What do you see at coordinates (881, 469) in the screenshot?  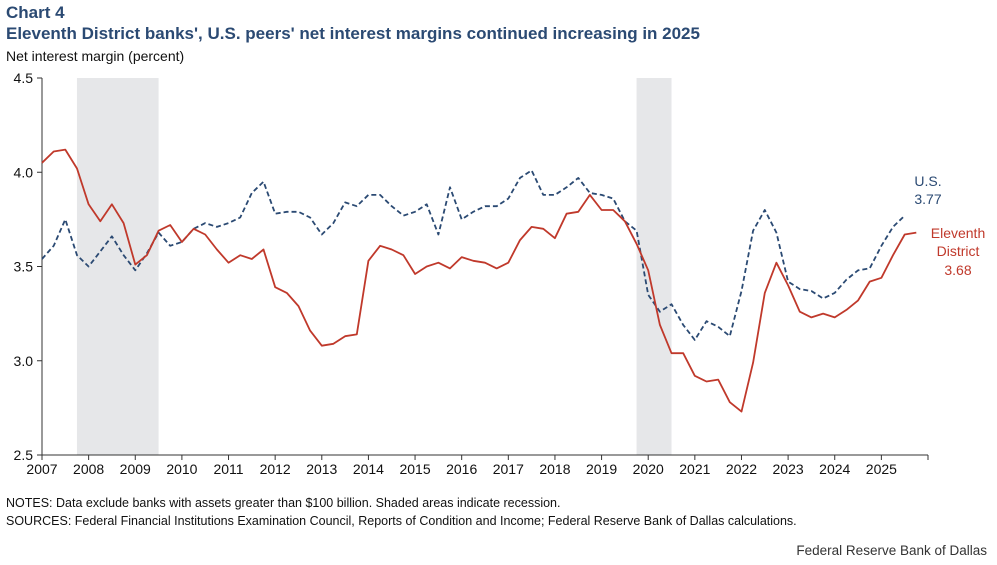 I see `x-tick-label: 2025` at bounding box center [881, 469].